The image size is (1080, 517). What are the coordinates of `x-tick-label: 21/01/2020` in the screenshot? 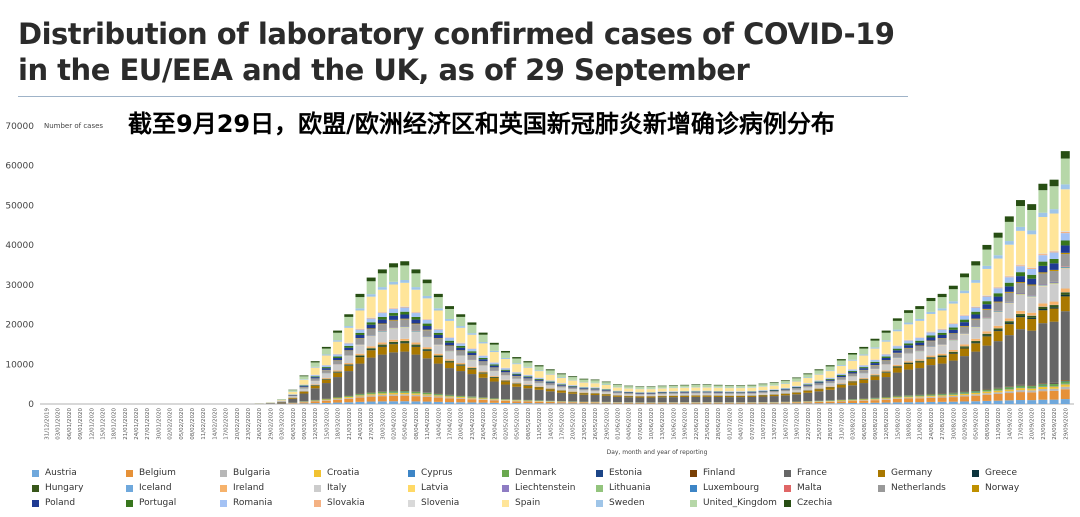 It's located at (126, 424).